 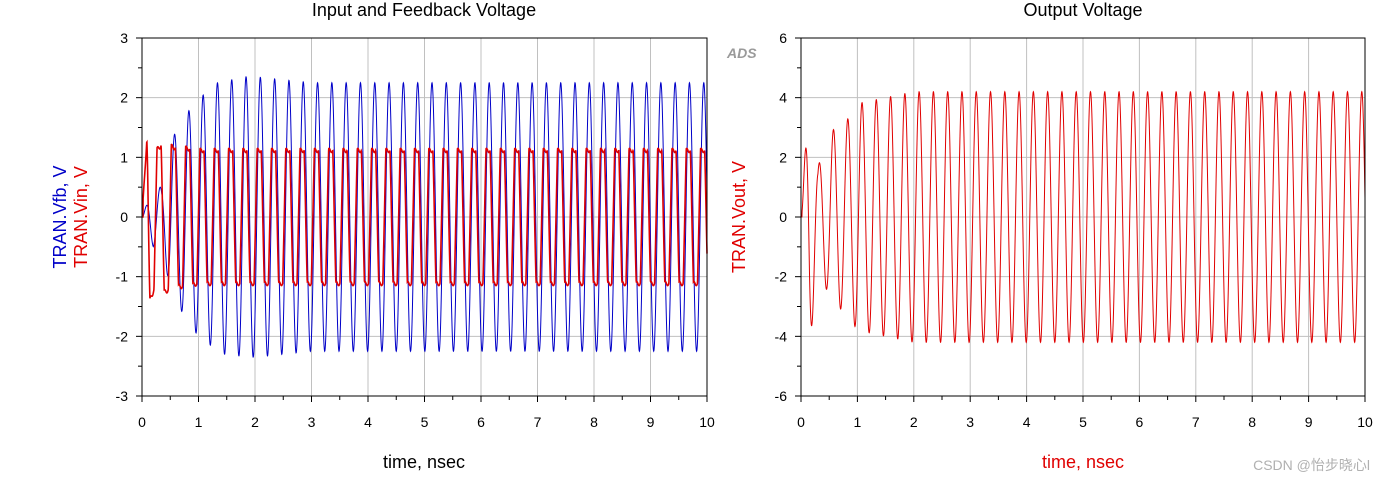 I want to click on chart-right-ylabel-vout: TRAN.Vout, V, so click(x=739, y=217).